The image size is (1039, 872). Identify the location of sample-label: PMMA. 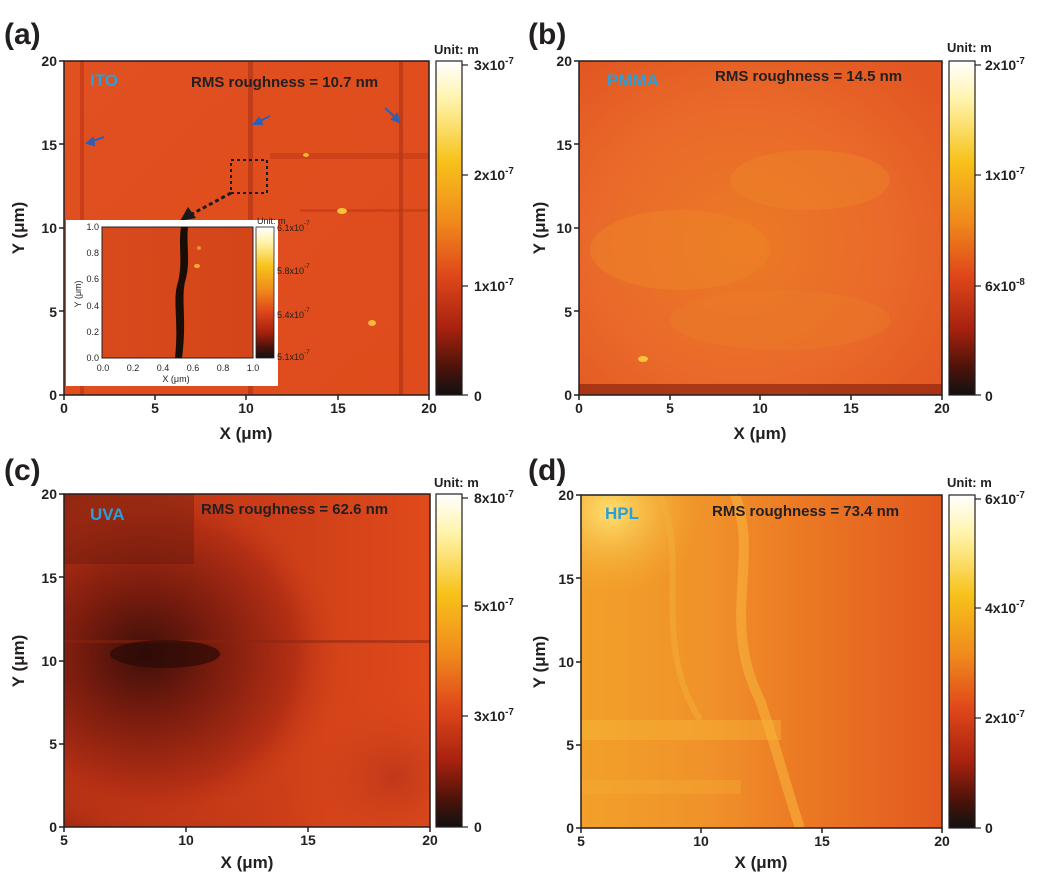
(633, 80).